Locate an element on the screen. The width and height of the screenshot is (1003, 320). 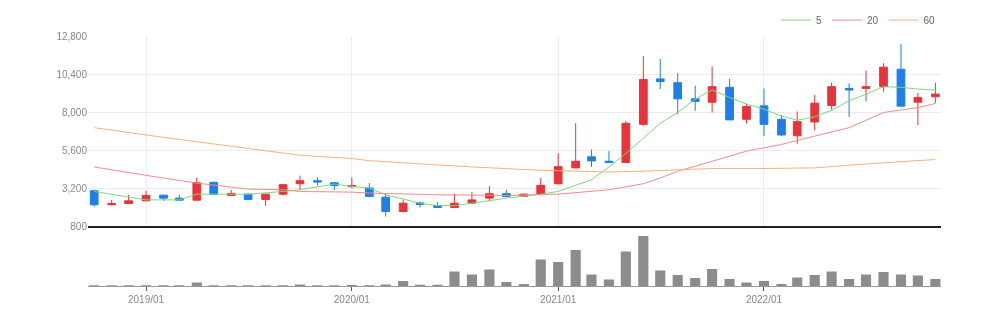
y-tick-label: 3,200 is located at coordinates (74, 188).